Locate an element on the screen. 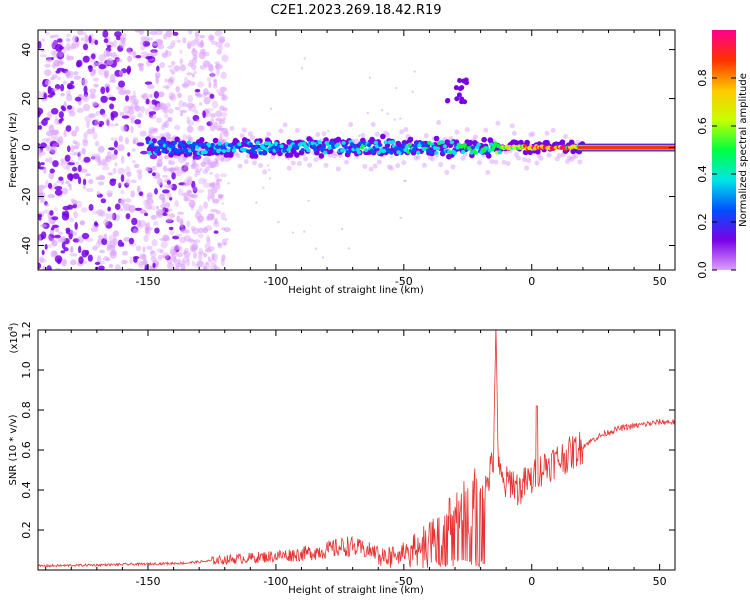  heatmap-x-tick-label: 0 is located at coordinates (531, 281).